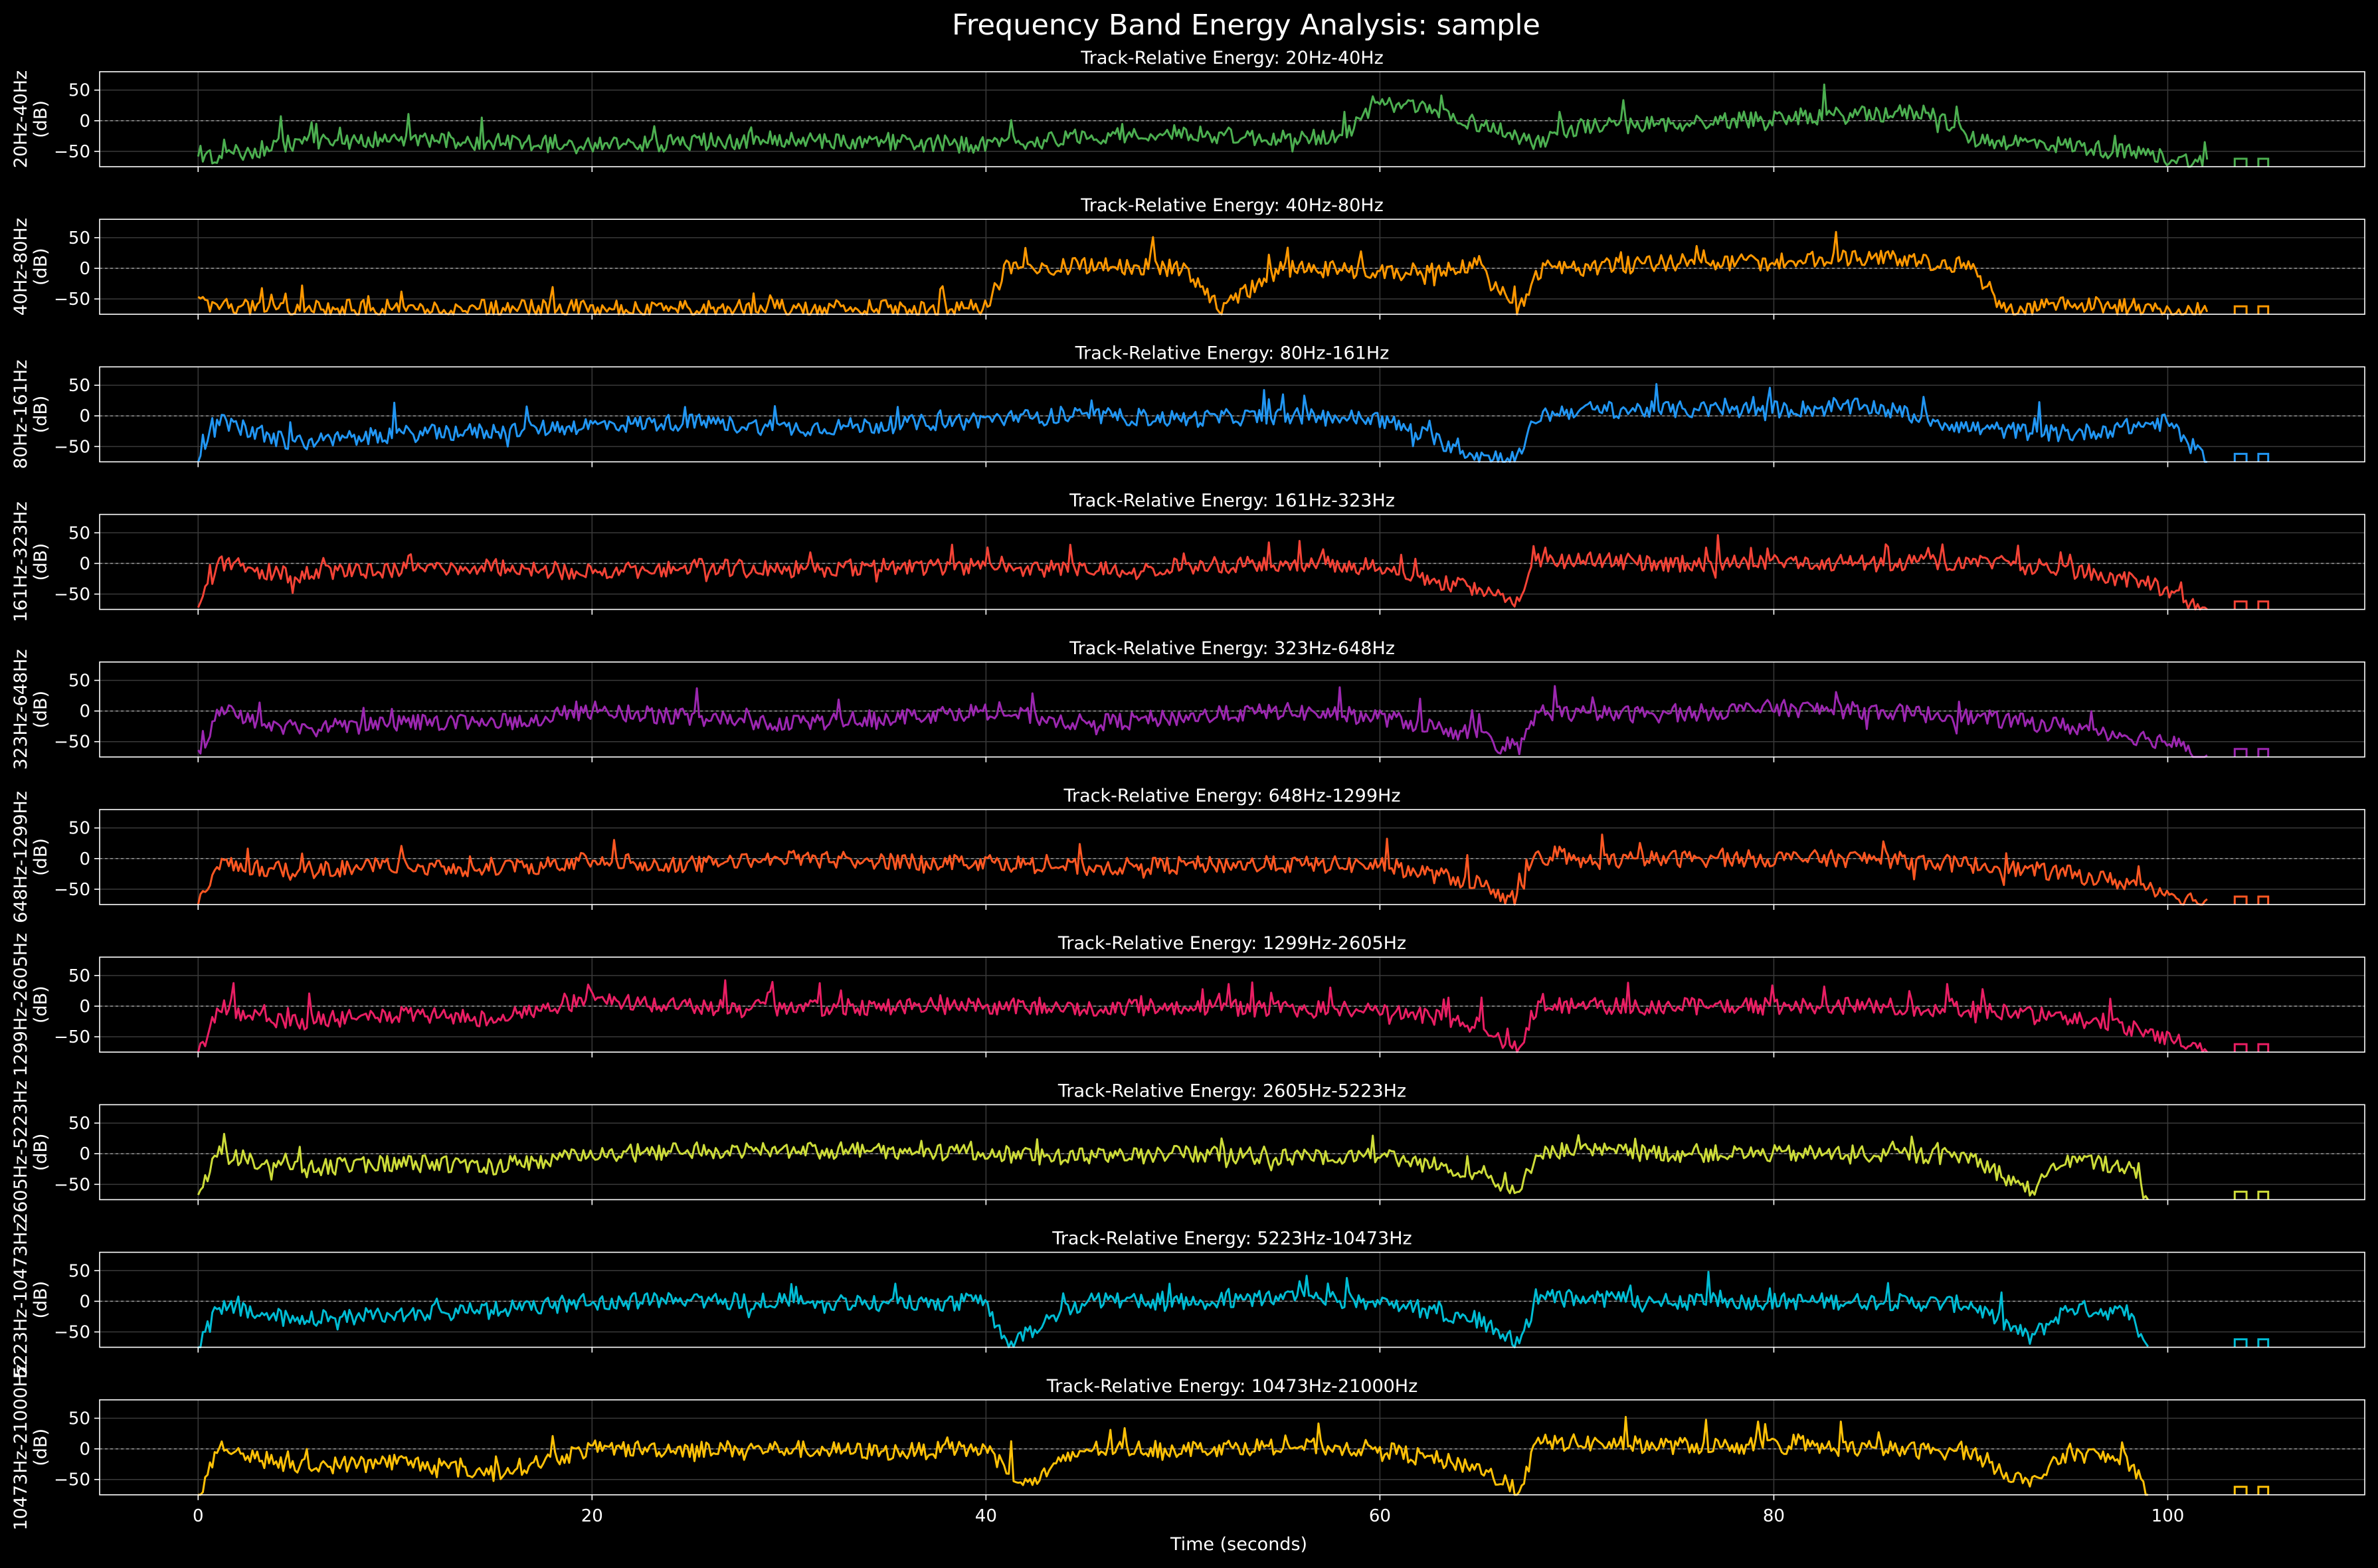  Describe the element at coordinates (1232, 1239) in the screenshot. I see `panel-title: Track-Relative Energy: 5223Hz-10473Hz` at that location.